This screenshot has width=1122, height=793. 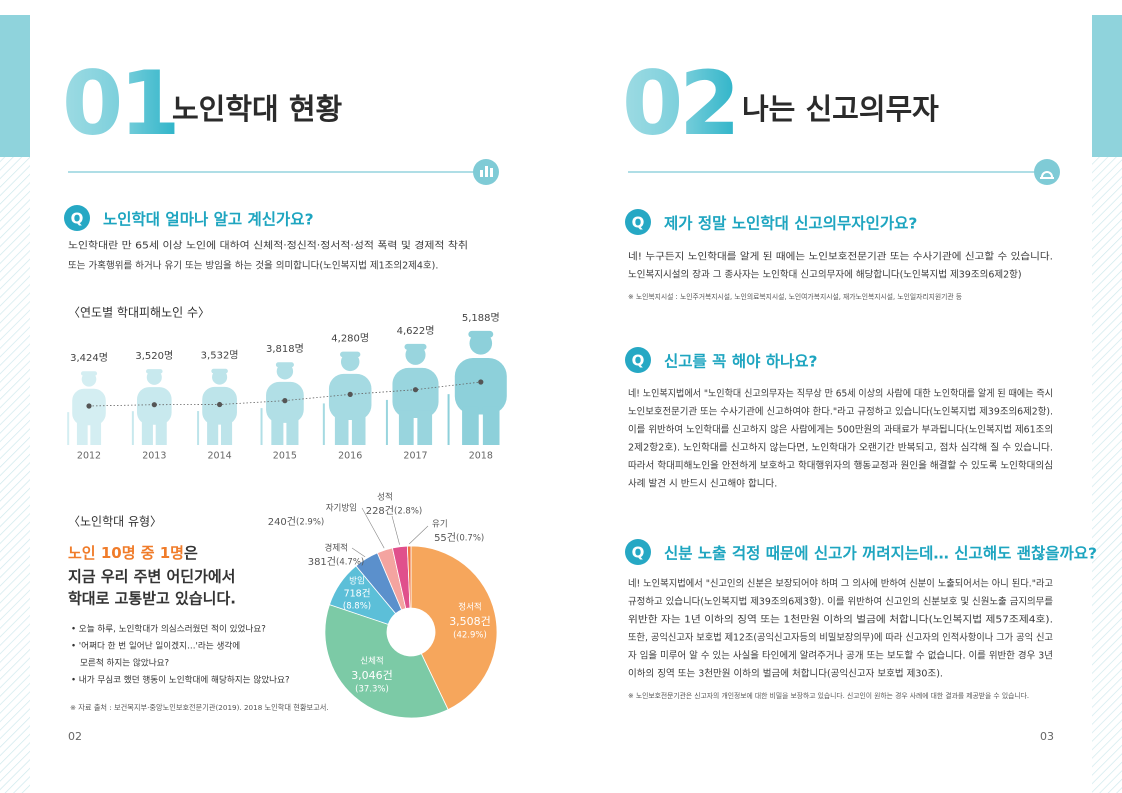 I want to click on x-tick-label: 2013, so click(x=154, y=456).